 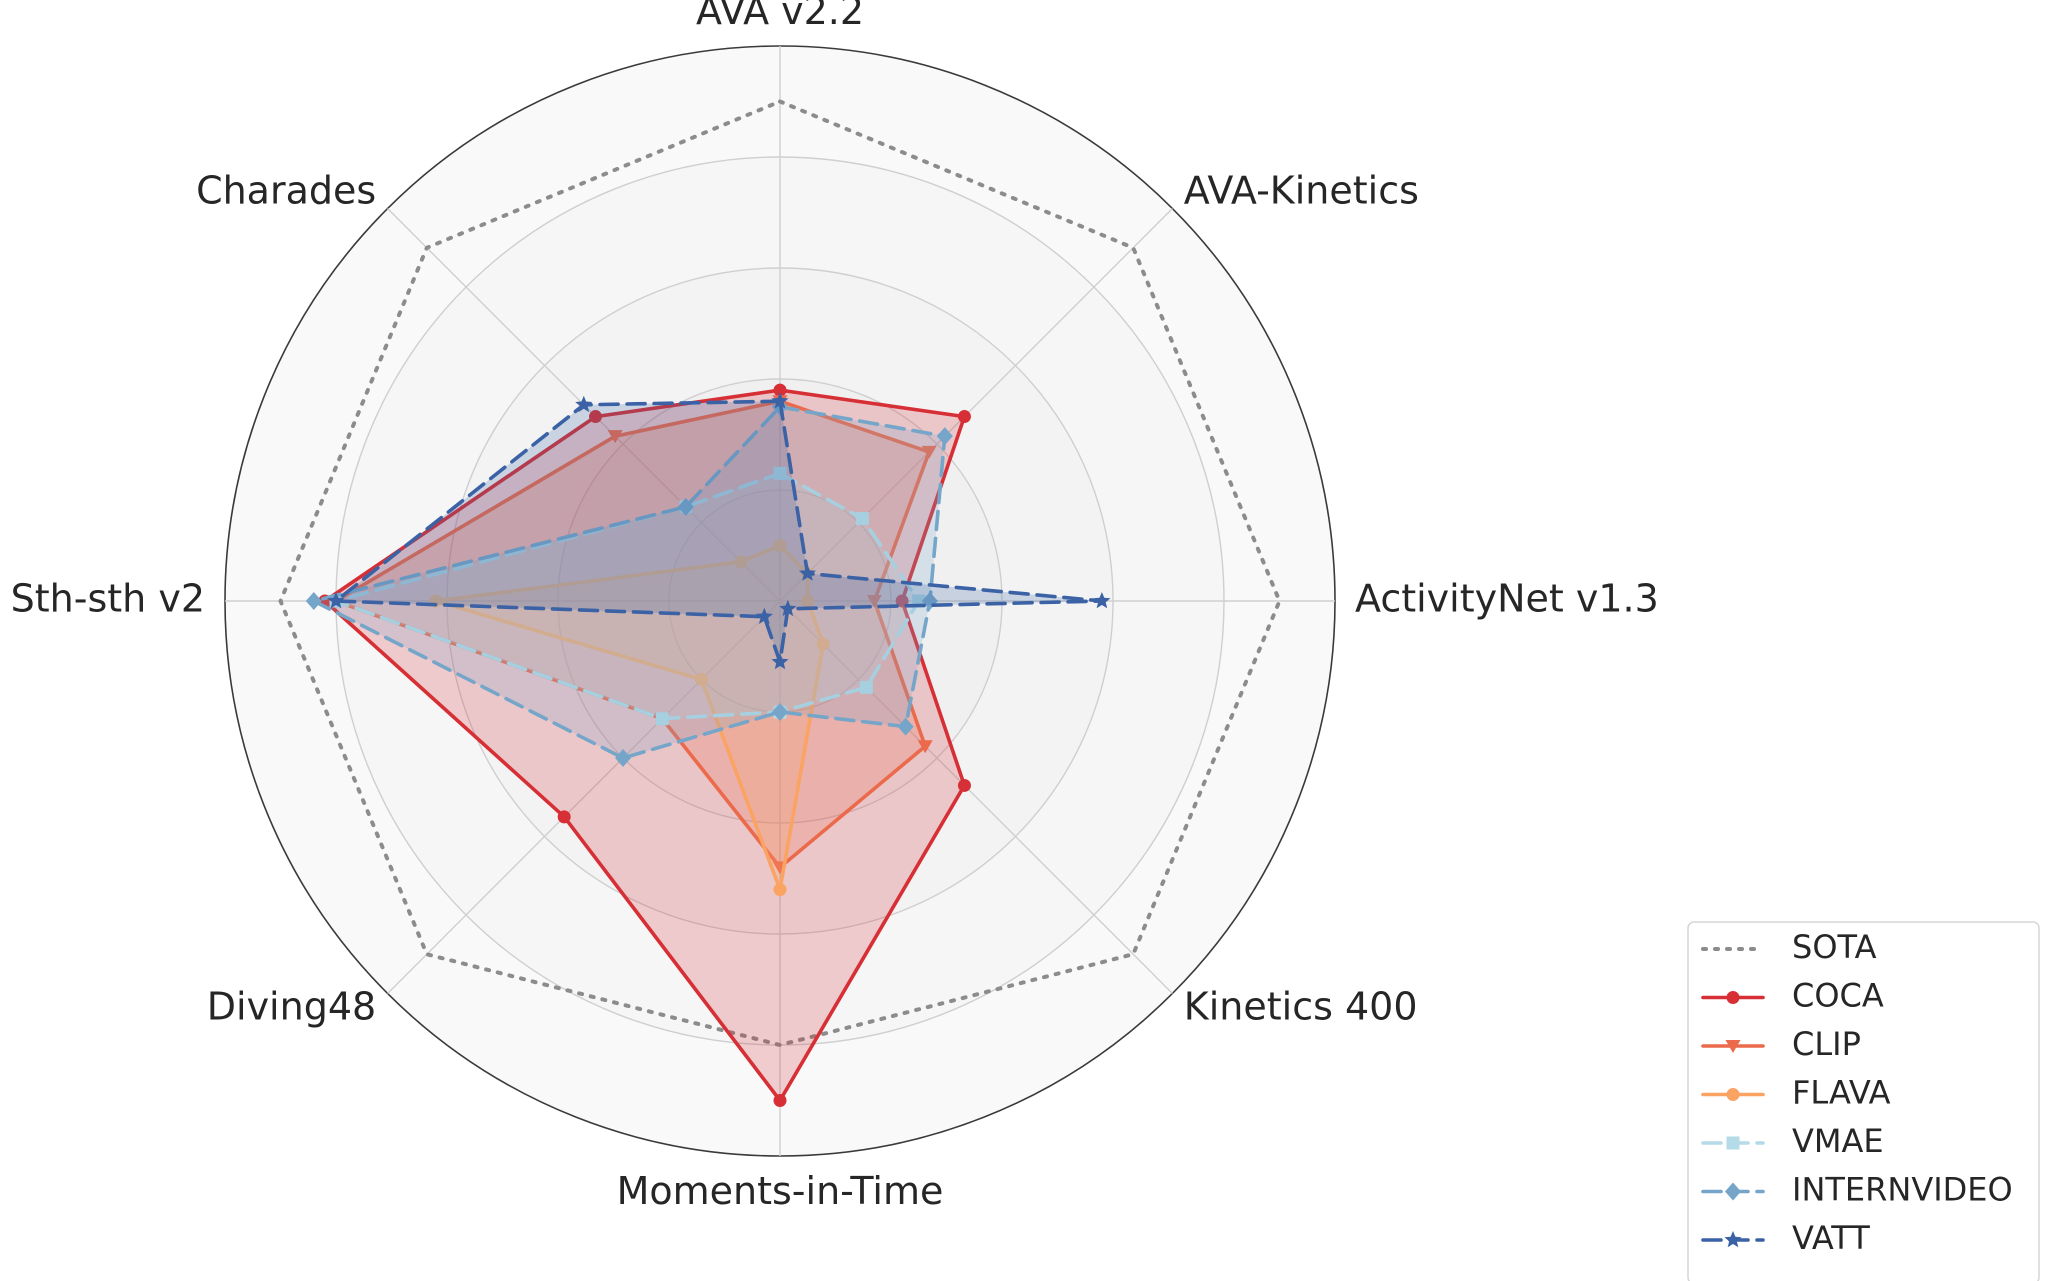 I want to click on legend-label-coca: COCA, so click(x=1838, y=996).